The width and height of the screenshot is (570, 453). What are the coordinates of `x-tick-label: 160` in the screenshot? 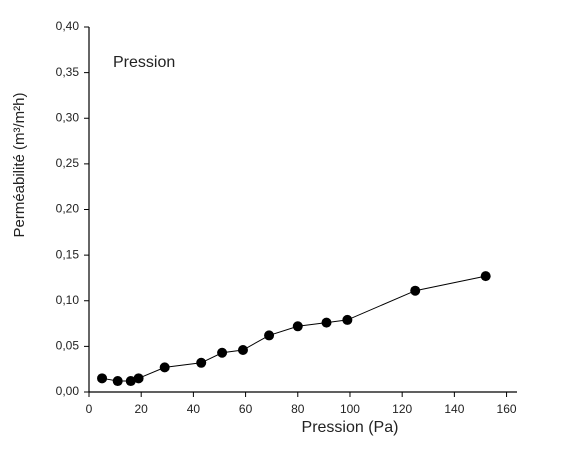 It's located at (507, 409).